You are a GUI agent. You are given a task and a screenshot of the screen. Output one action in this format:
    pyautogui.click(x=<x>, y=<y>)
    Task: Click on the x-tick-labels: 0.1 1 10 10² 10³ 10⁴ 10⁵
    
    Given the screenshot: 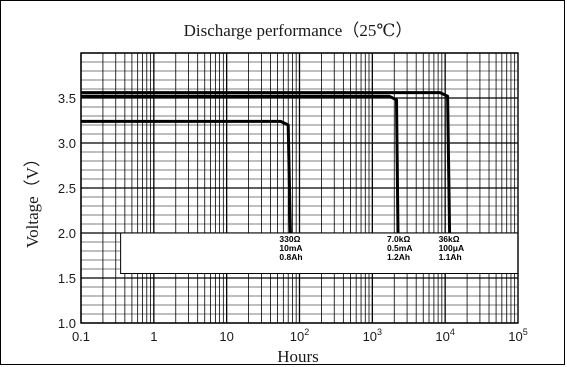 What is the action you would take?
    pyautogui.click(x=300, y=335)
    